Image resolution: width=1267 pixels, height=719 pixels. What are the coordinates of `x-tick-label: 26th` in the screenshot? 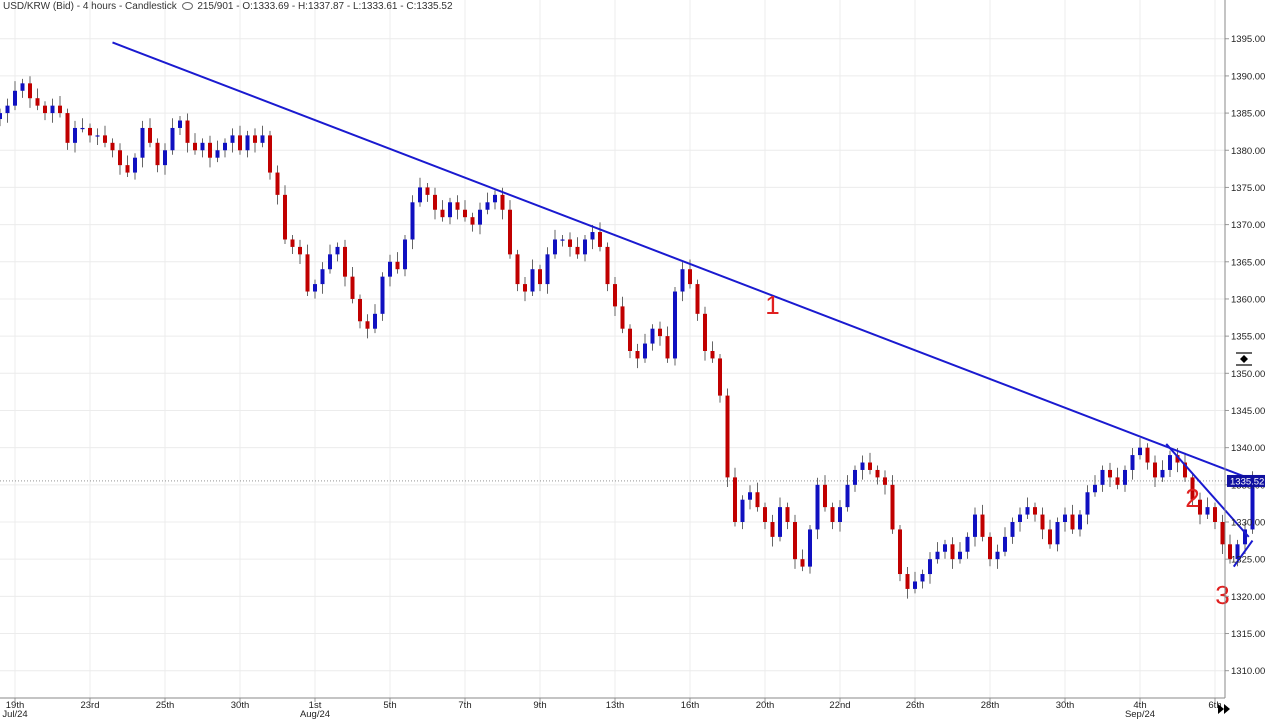 It's located at (915, 705).